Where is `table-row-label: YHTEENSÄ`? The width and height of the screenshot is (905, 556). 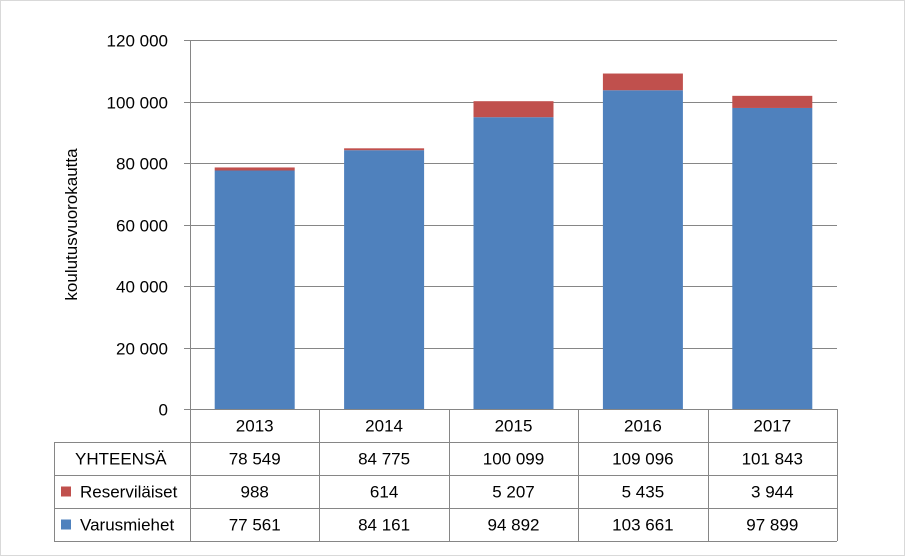 table-row-label: YHTEENSÄ is located at coordinates (121, 459).